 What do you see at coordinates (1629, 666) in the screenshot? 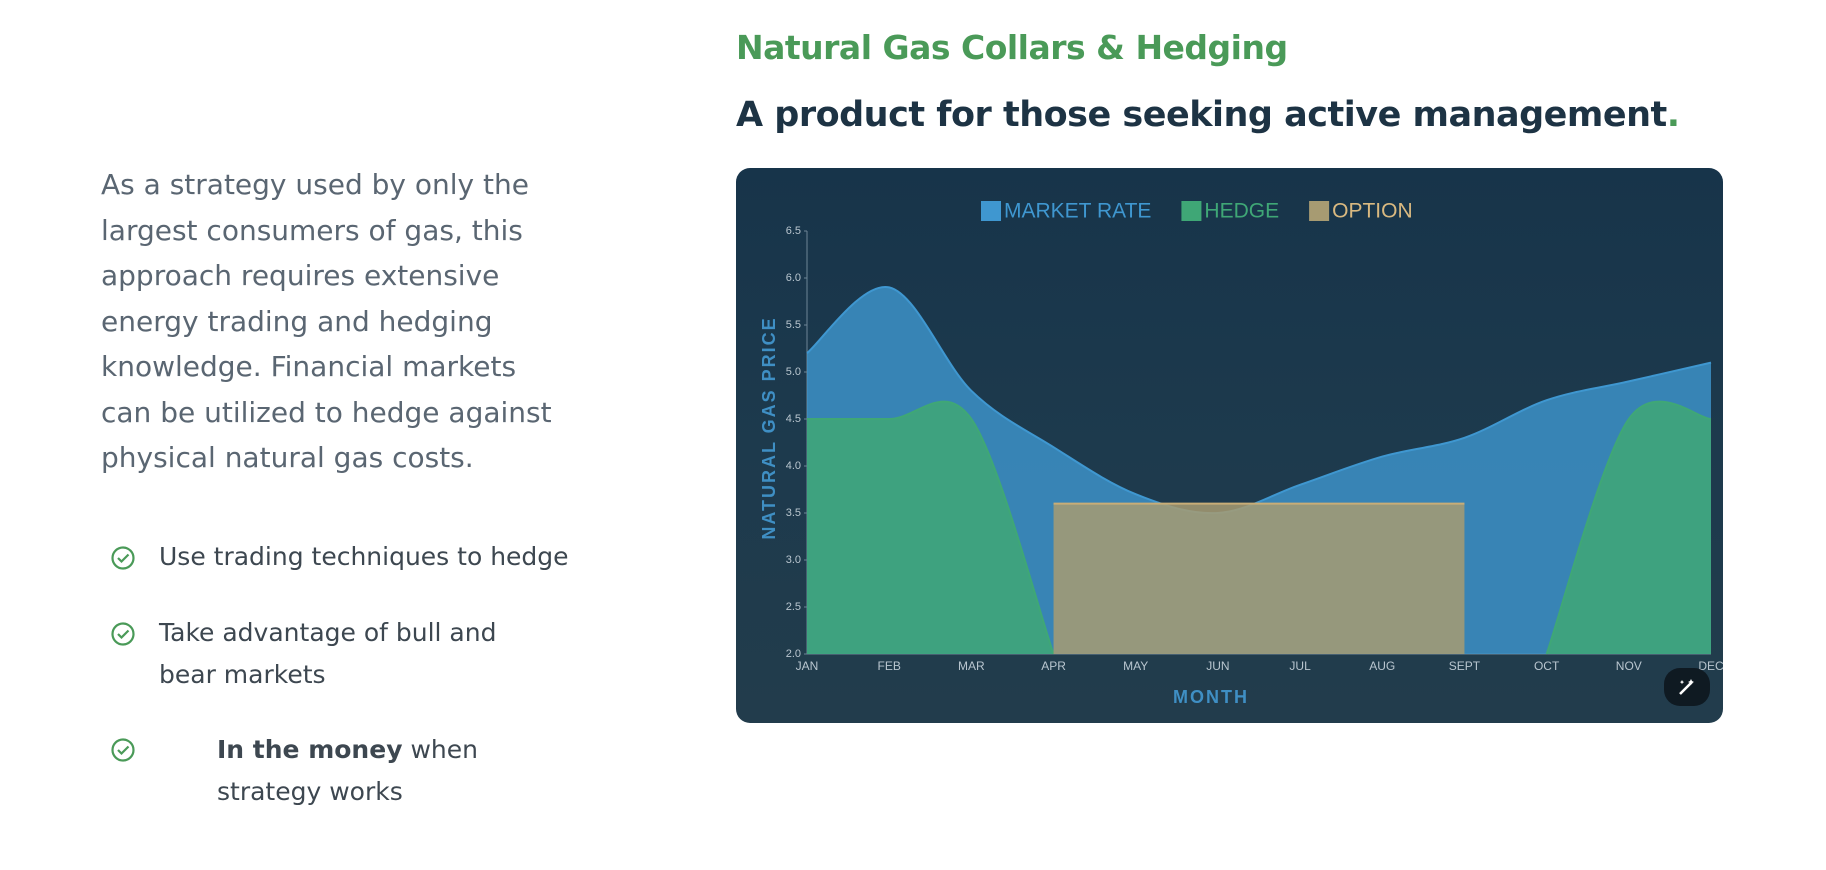
I see `x-tick-label: NOV` at bounding box center [1629, 666].